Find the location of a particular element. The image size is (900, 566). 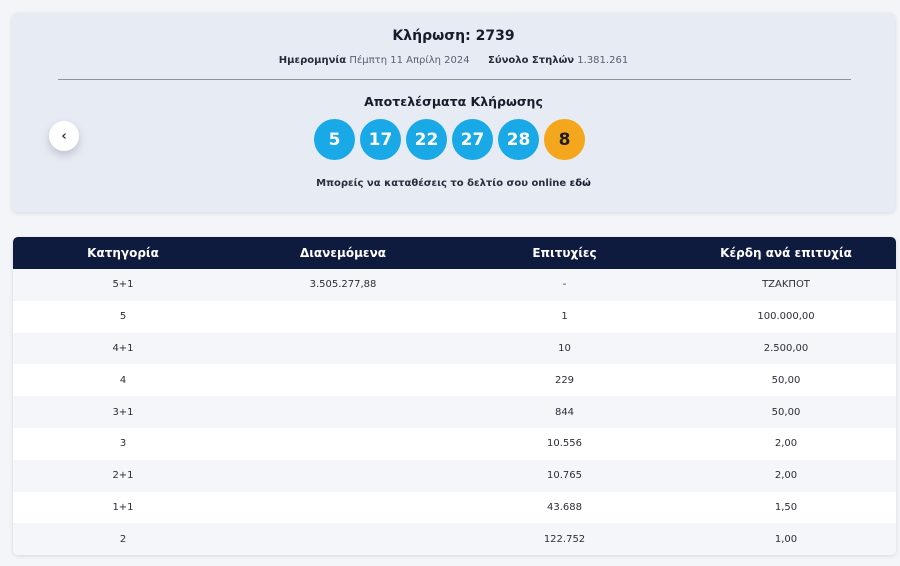

cell-winners: 43.688 is located at coordinates (564, 507).